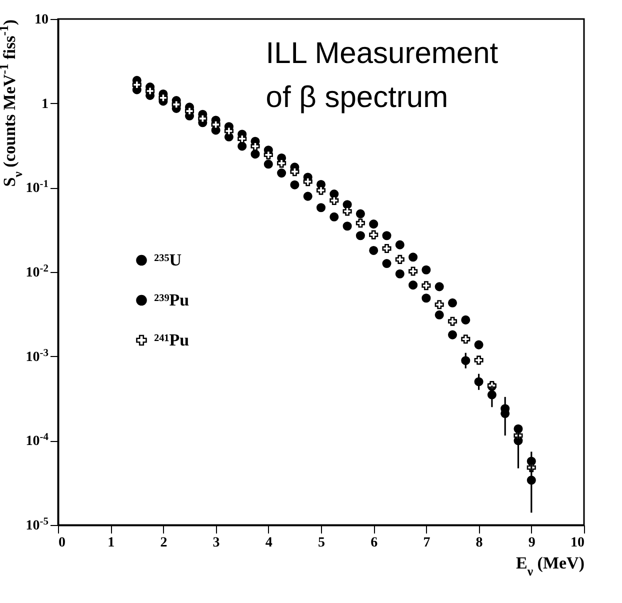 The image size is (622, 603). What do you see at coordinates (45, 104) in the screenshot?
I see `y-tick-label: 1` at bounding box center [45, 104].